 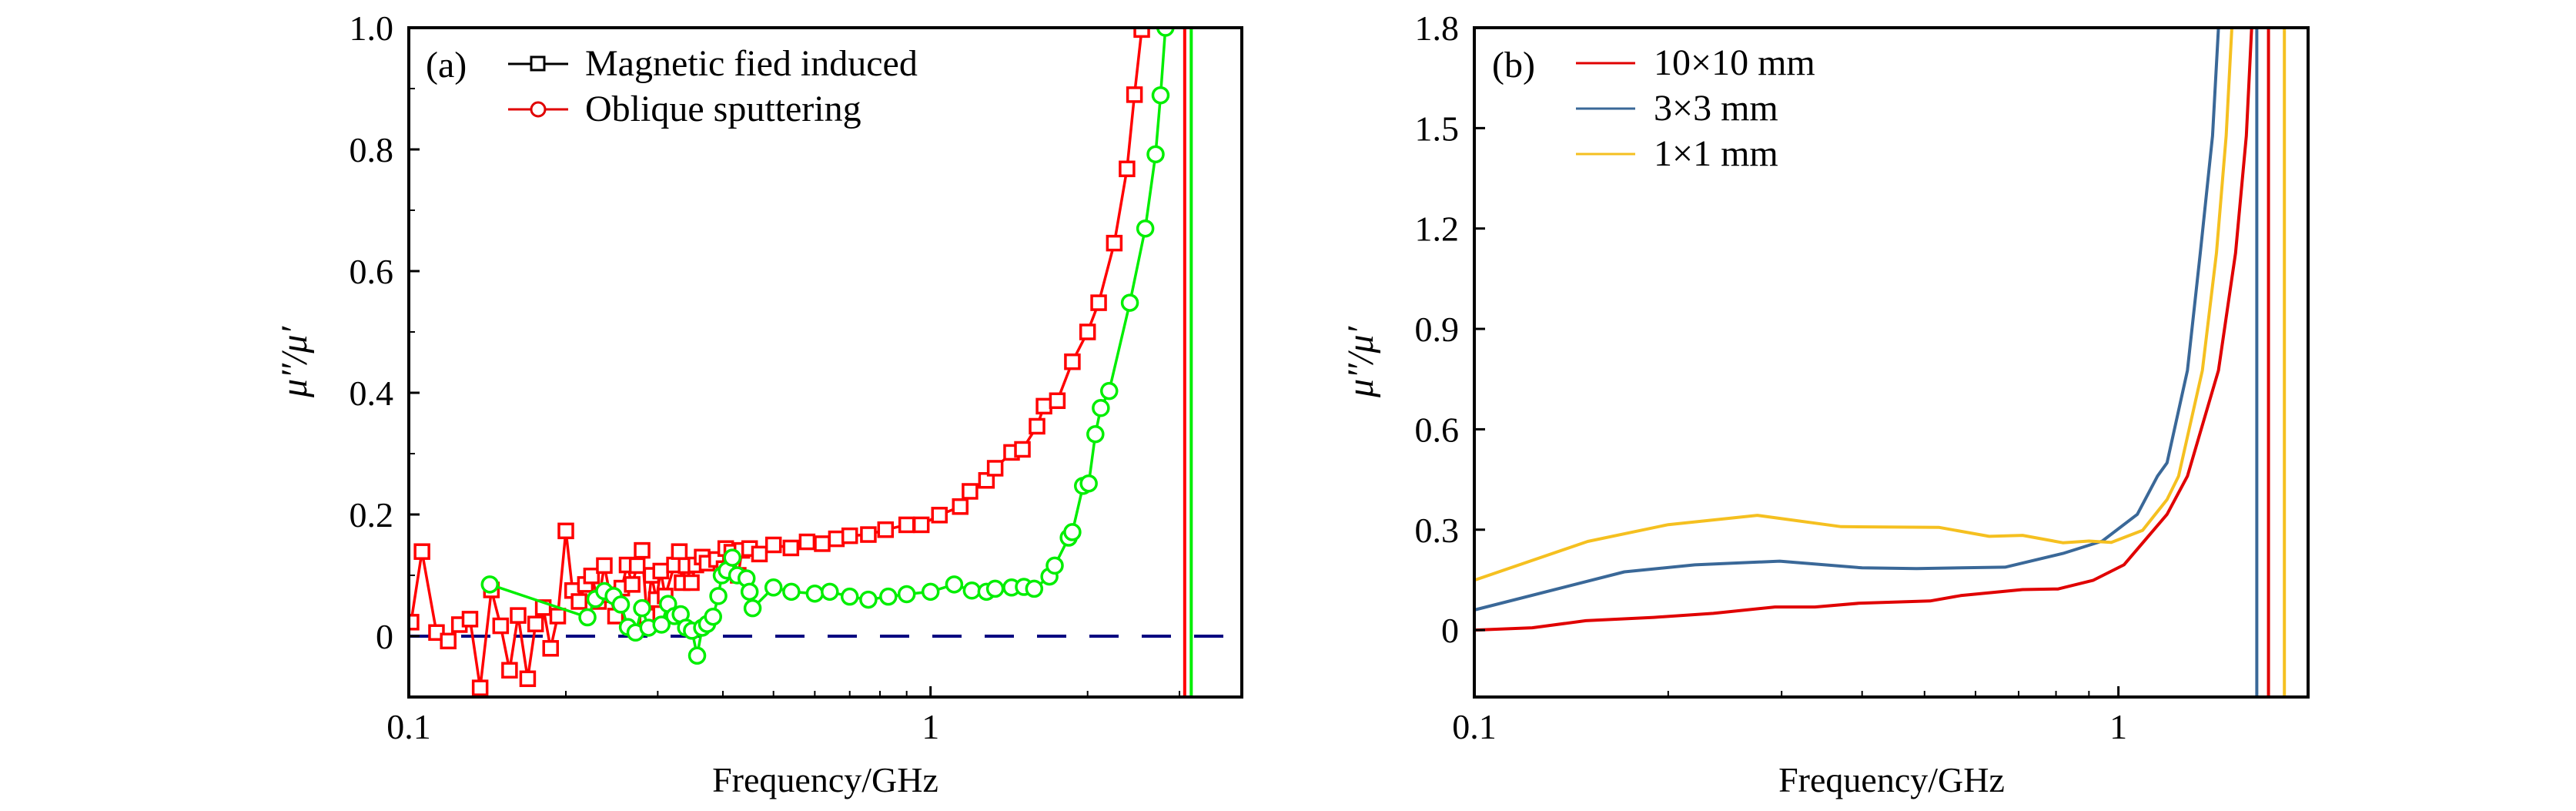 What do you see at coordinates (1734, 63) in the screenshot?
I see `legend-label-10x10: 10×10 mm` at bounding box center [1734, 63].